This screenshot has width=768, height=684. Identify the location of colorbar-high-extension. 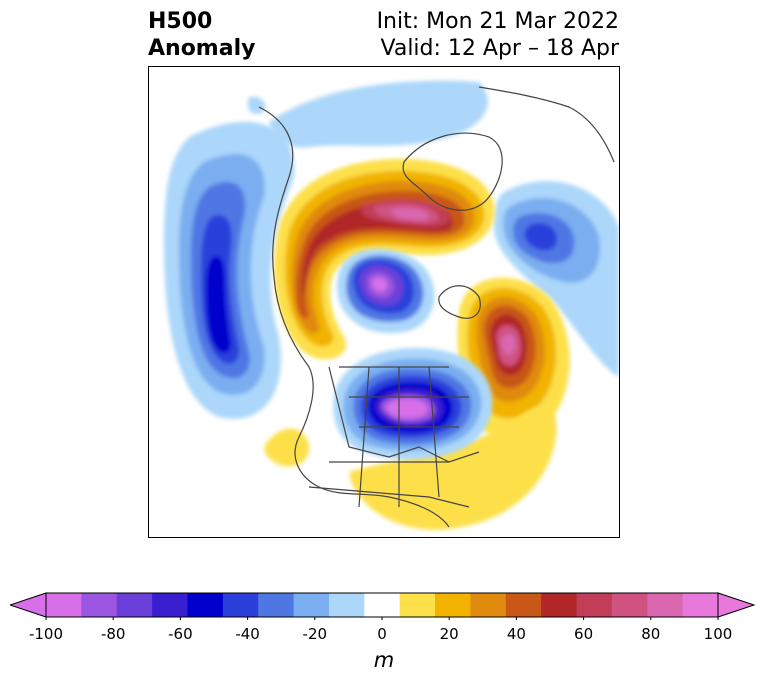
(736, 605).